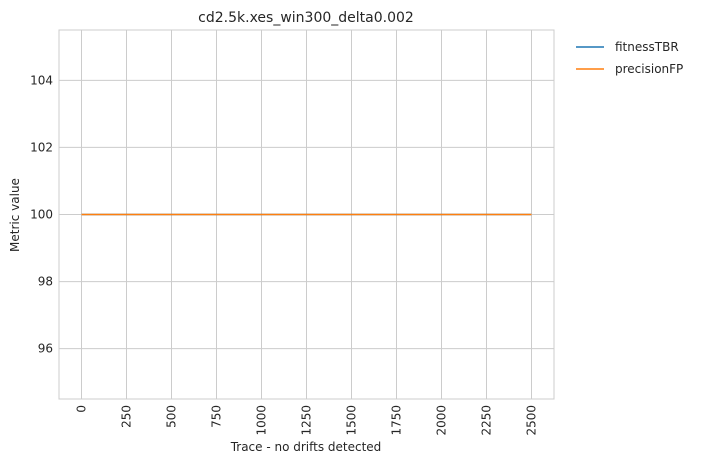 The height and width of the screenshot is (465, 703). I want to click on x-tick-label: 500, so click(172, 416).